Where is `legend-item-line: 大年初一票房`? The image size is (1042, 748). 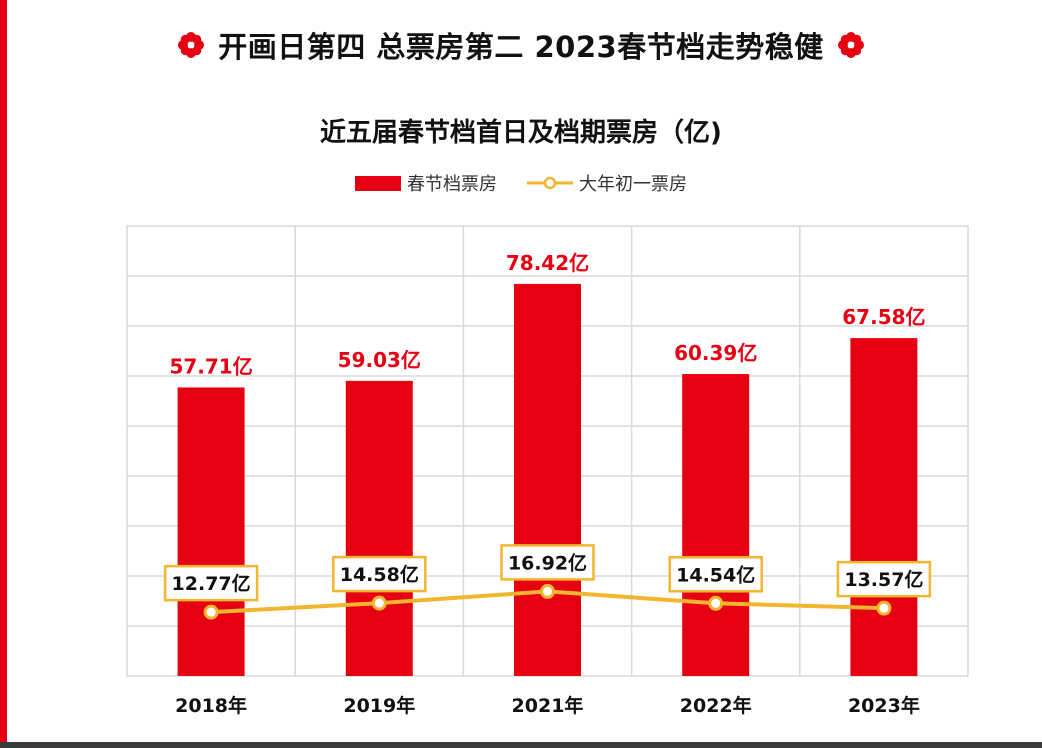
legend-item-line: 大年初一票房 is located at coordinates (607, 183).